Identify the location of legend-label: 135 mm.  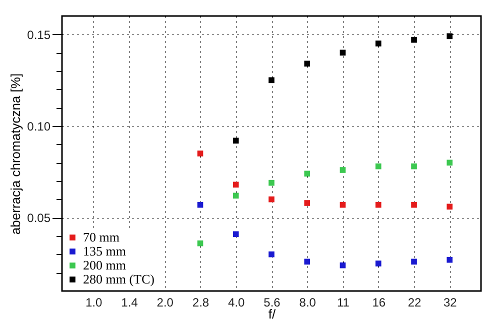
(104, 251).